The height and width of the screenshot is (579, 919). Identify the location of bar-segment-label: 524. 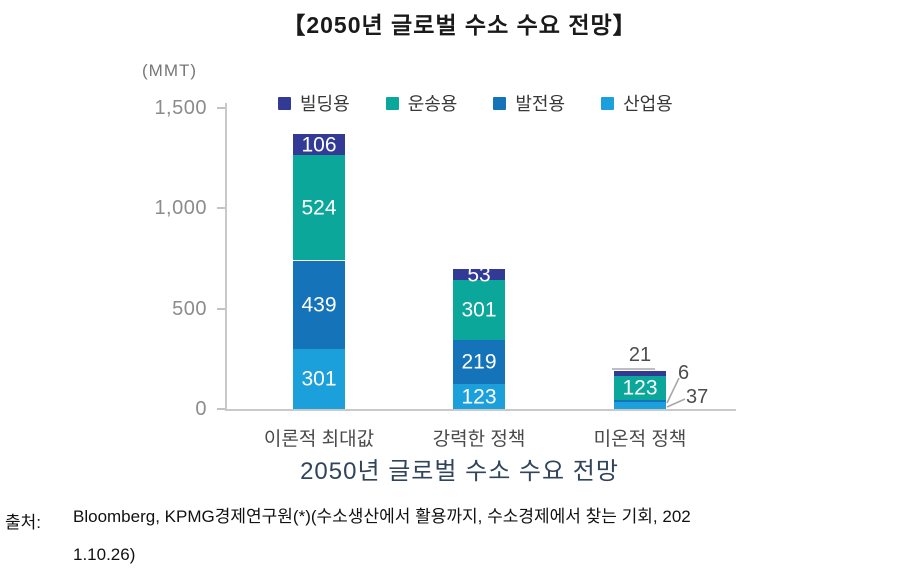
(319, 208).